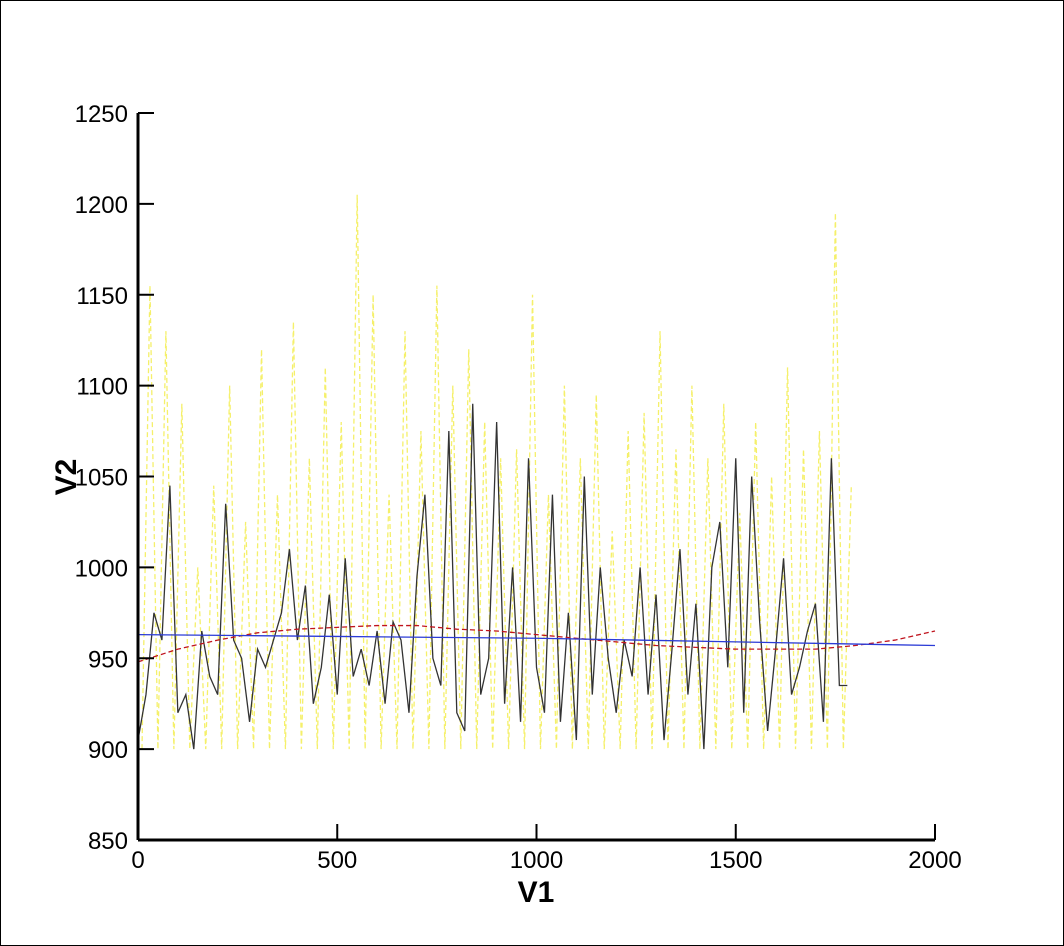 The image size is (1064, 946). Describe the element at coordinates (108, 841) in the screenshot. I see `y-tick-label: 850` at that location.